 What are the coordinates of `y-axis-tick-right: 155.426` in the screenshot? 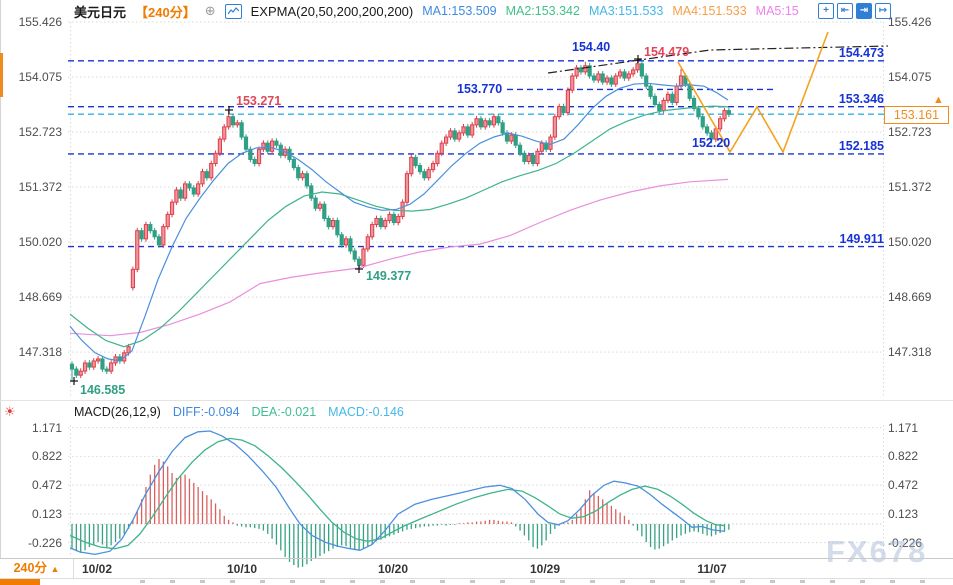 It's located at (910, 22).